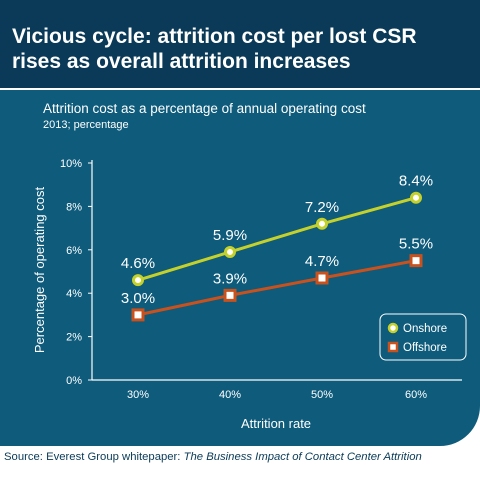 The image size is (480, 480). I want to click on data-label-onshore: 7.2%, so click(322, 207).